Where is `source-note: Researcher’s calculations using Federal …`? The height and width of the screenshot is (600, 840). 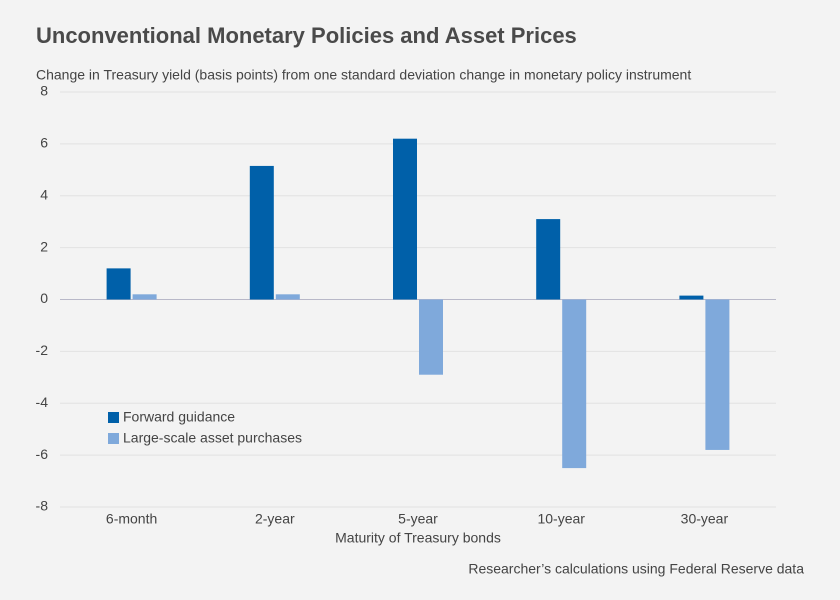 source-note: Researcher’s calculations using Federal … is located at coordinates (636, 569).